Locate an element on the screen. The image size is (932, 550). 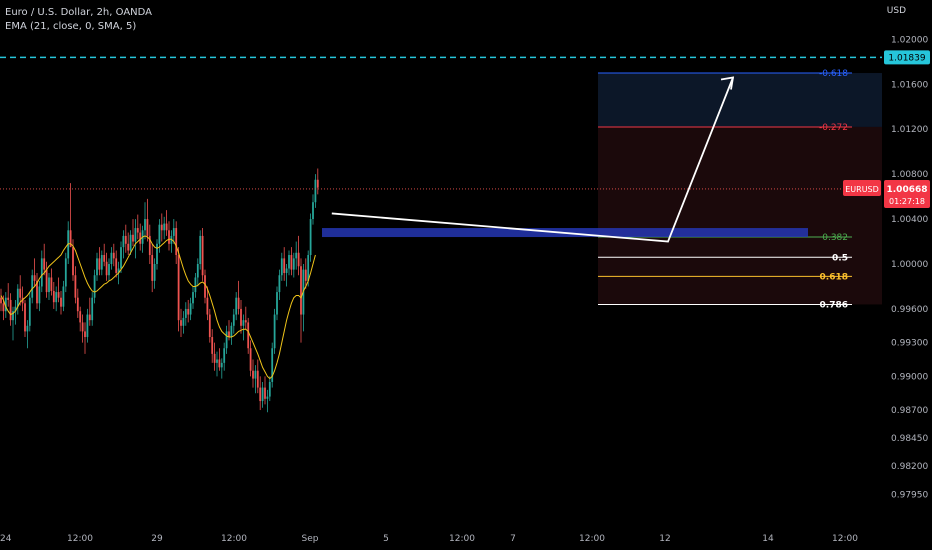
bar-countdown: 01:27:18 is located at coordinates (907, 201).